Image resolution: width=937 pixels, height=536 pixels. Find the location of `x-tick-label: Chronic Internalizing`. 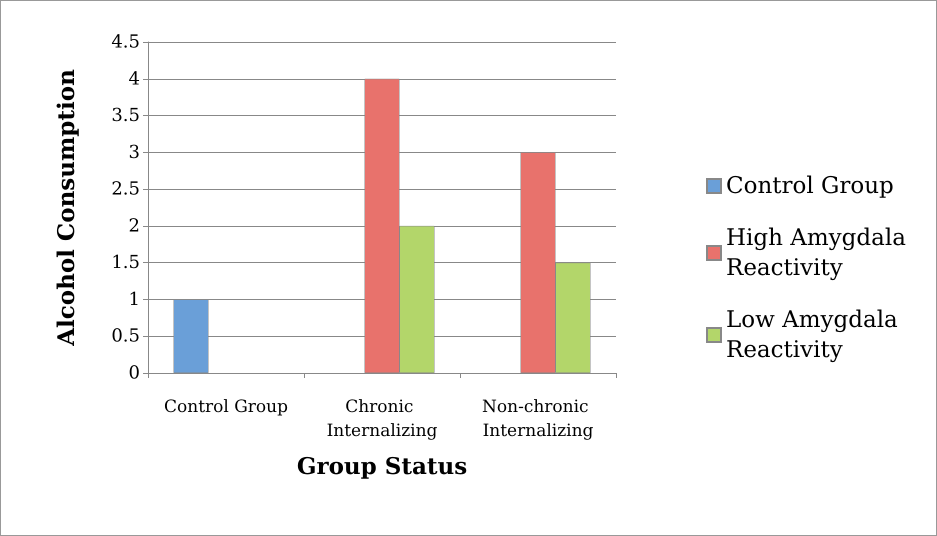

x-tick-label: Chronic Internalizing is located at coordinates (382, 419).